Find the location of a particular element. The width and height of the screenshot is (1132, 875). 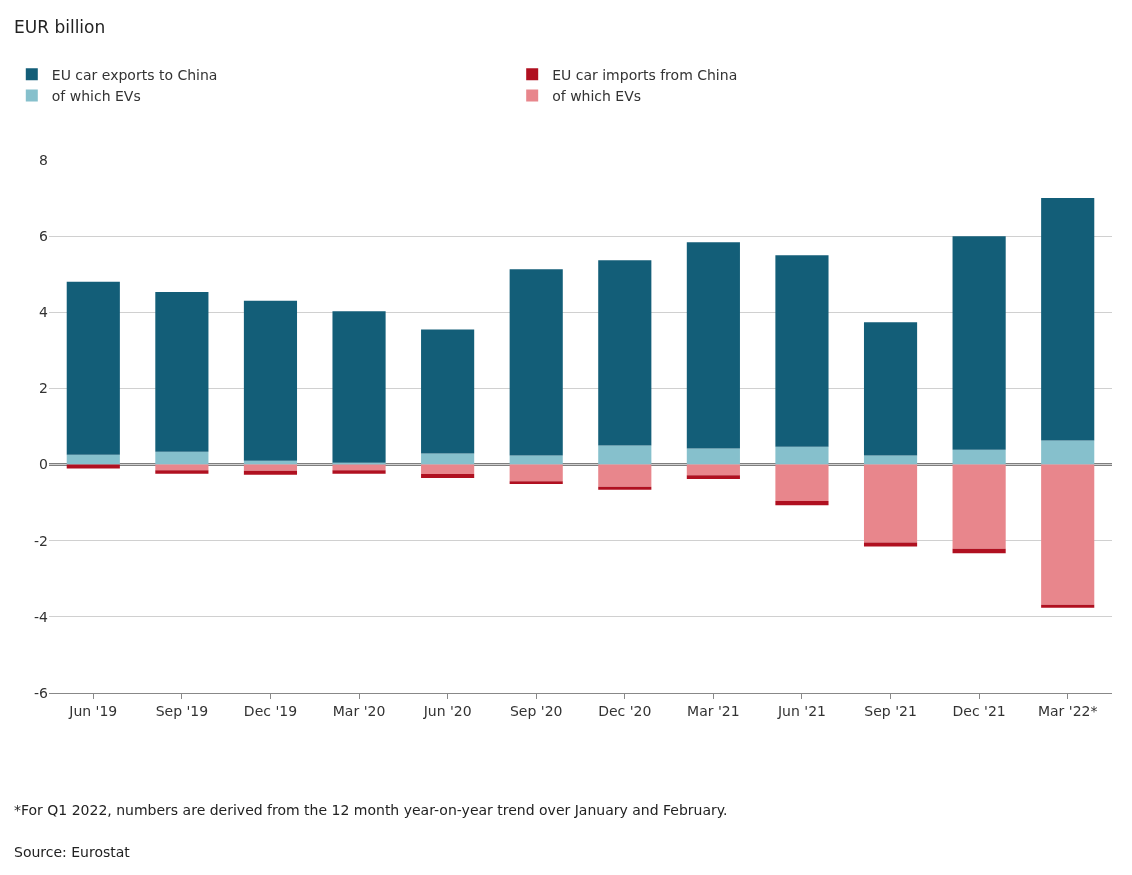

x-tick-label: Dec '19 is located at coordinates (270, 710).